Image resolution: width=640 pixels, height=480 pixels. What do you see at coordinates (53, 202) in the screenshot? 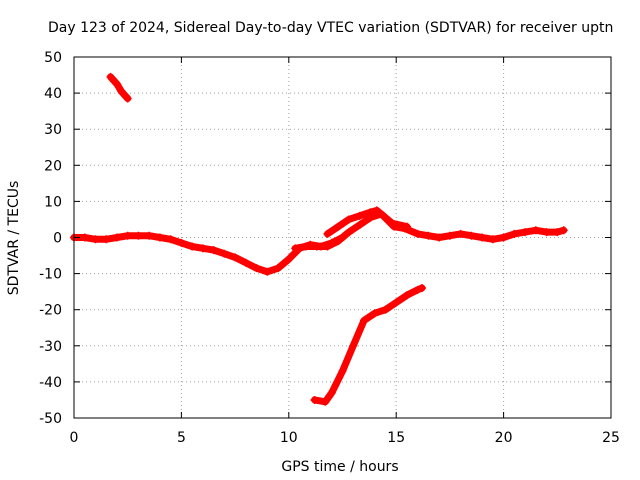
I see `y-tick-label: 10` at bounding box center [53, 202].